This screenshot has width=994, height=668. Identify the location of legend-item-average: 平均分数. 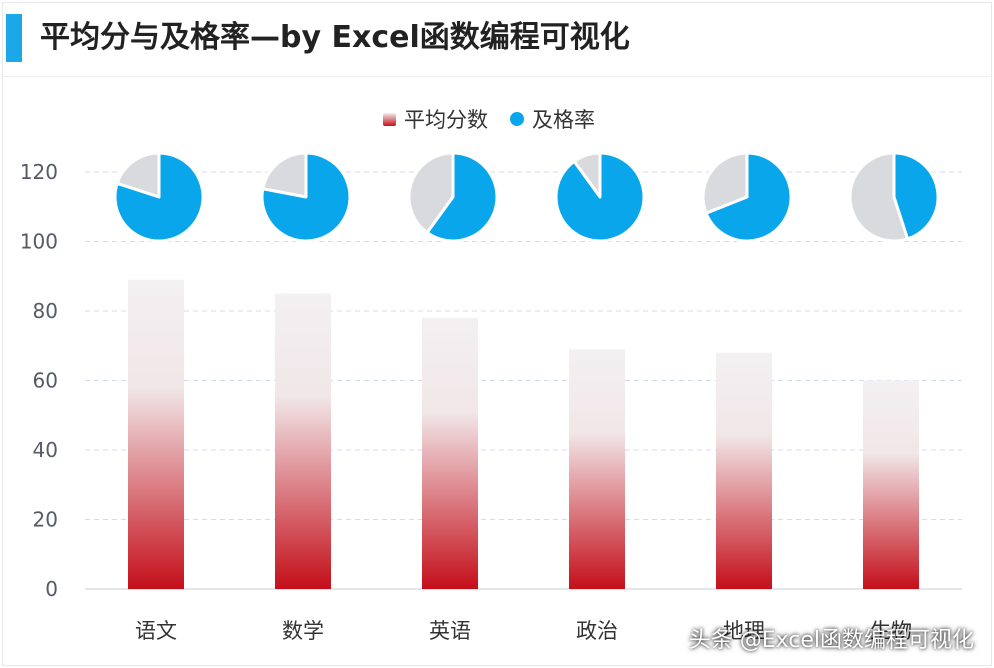
(435, 119).